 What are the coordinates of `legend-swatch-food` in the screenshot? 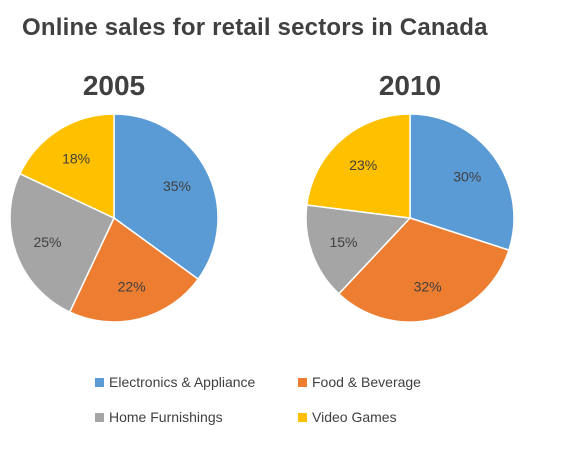 It's located at (302, 382).